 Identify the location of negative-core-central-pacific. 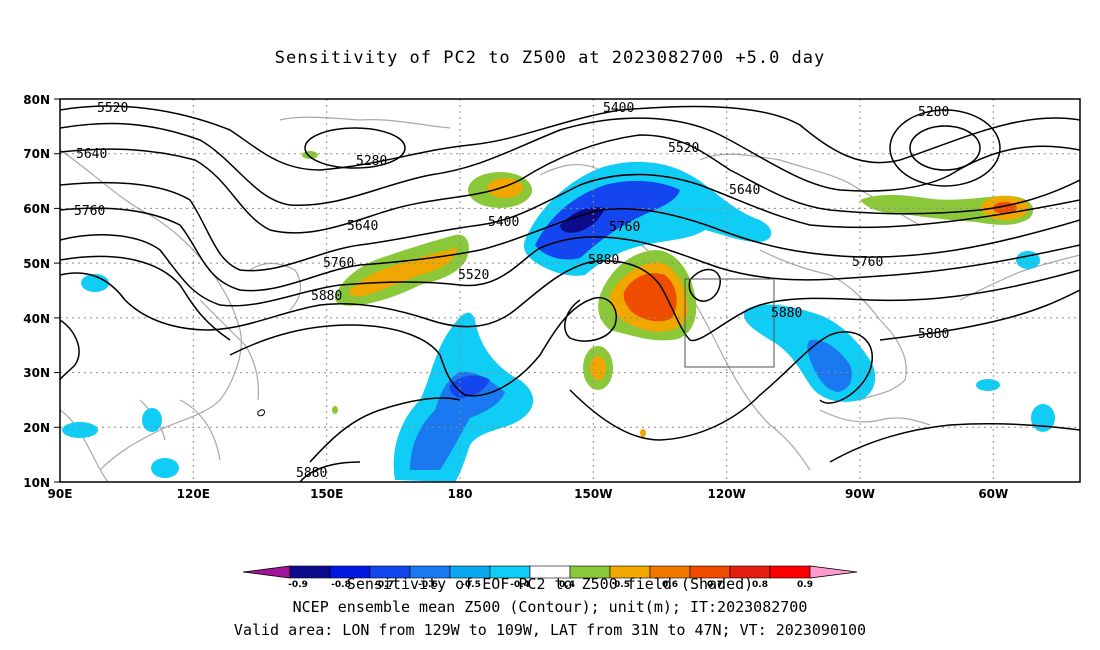
(457, 420).